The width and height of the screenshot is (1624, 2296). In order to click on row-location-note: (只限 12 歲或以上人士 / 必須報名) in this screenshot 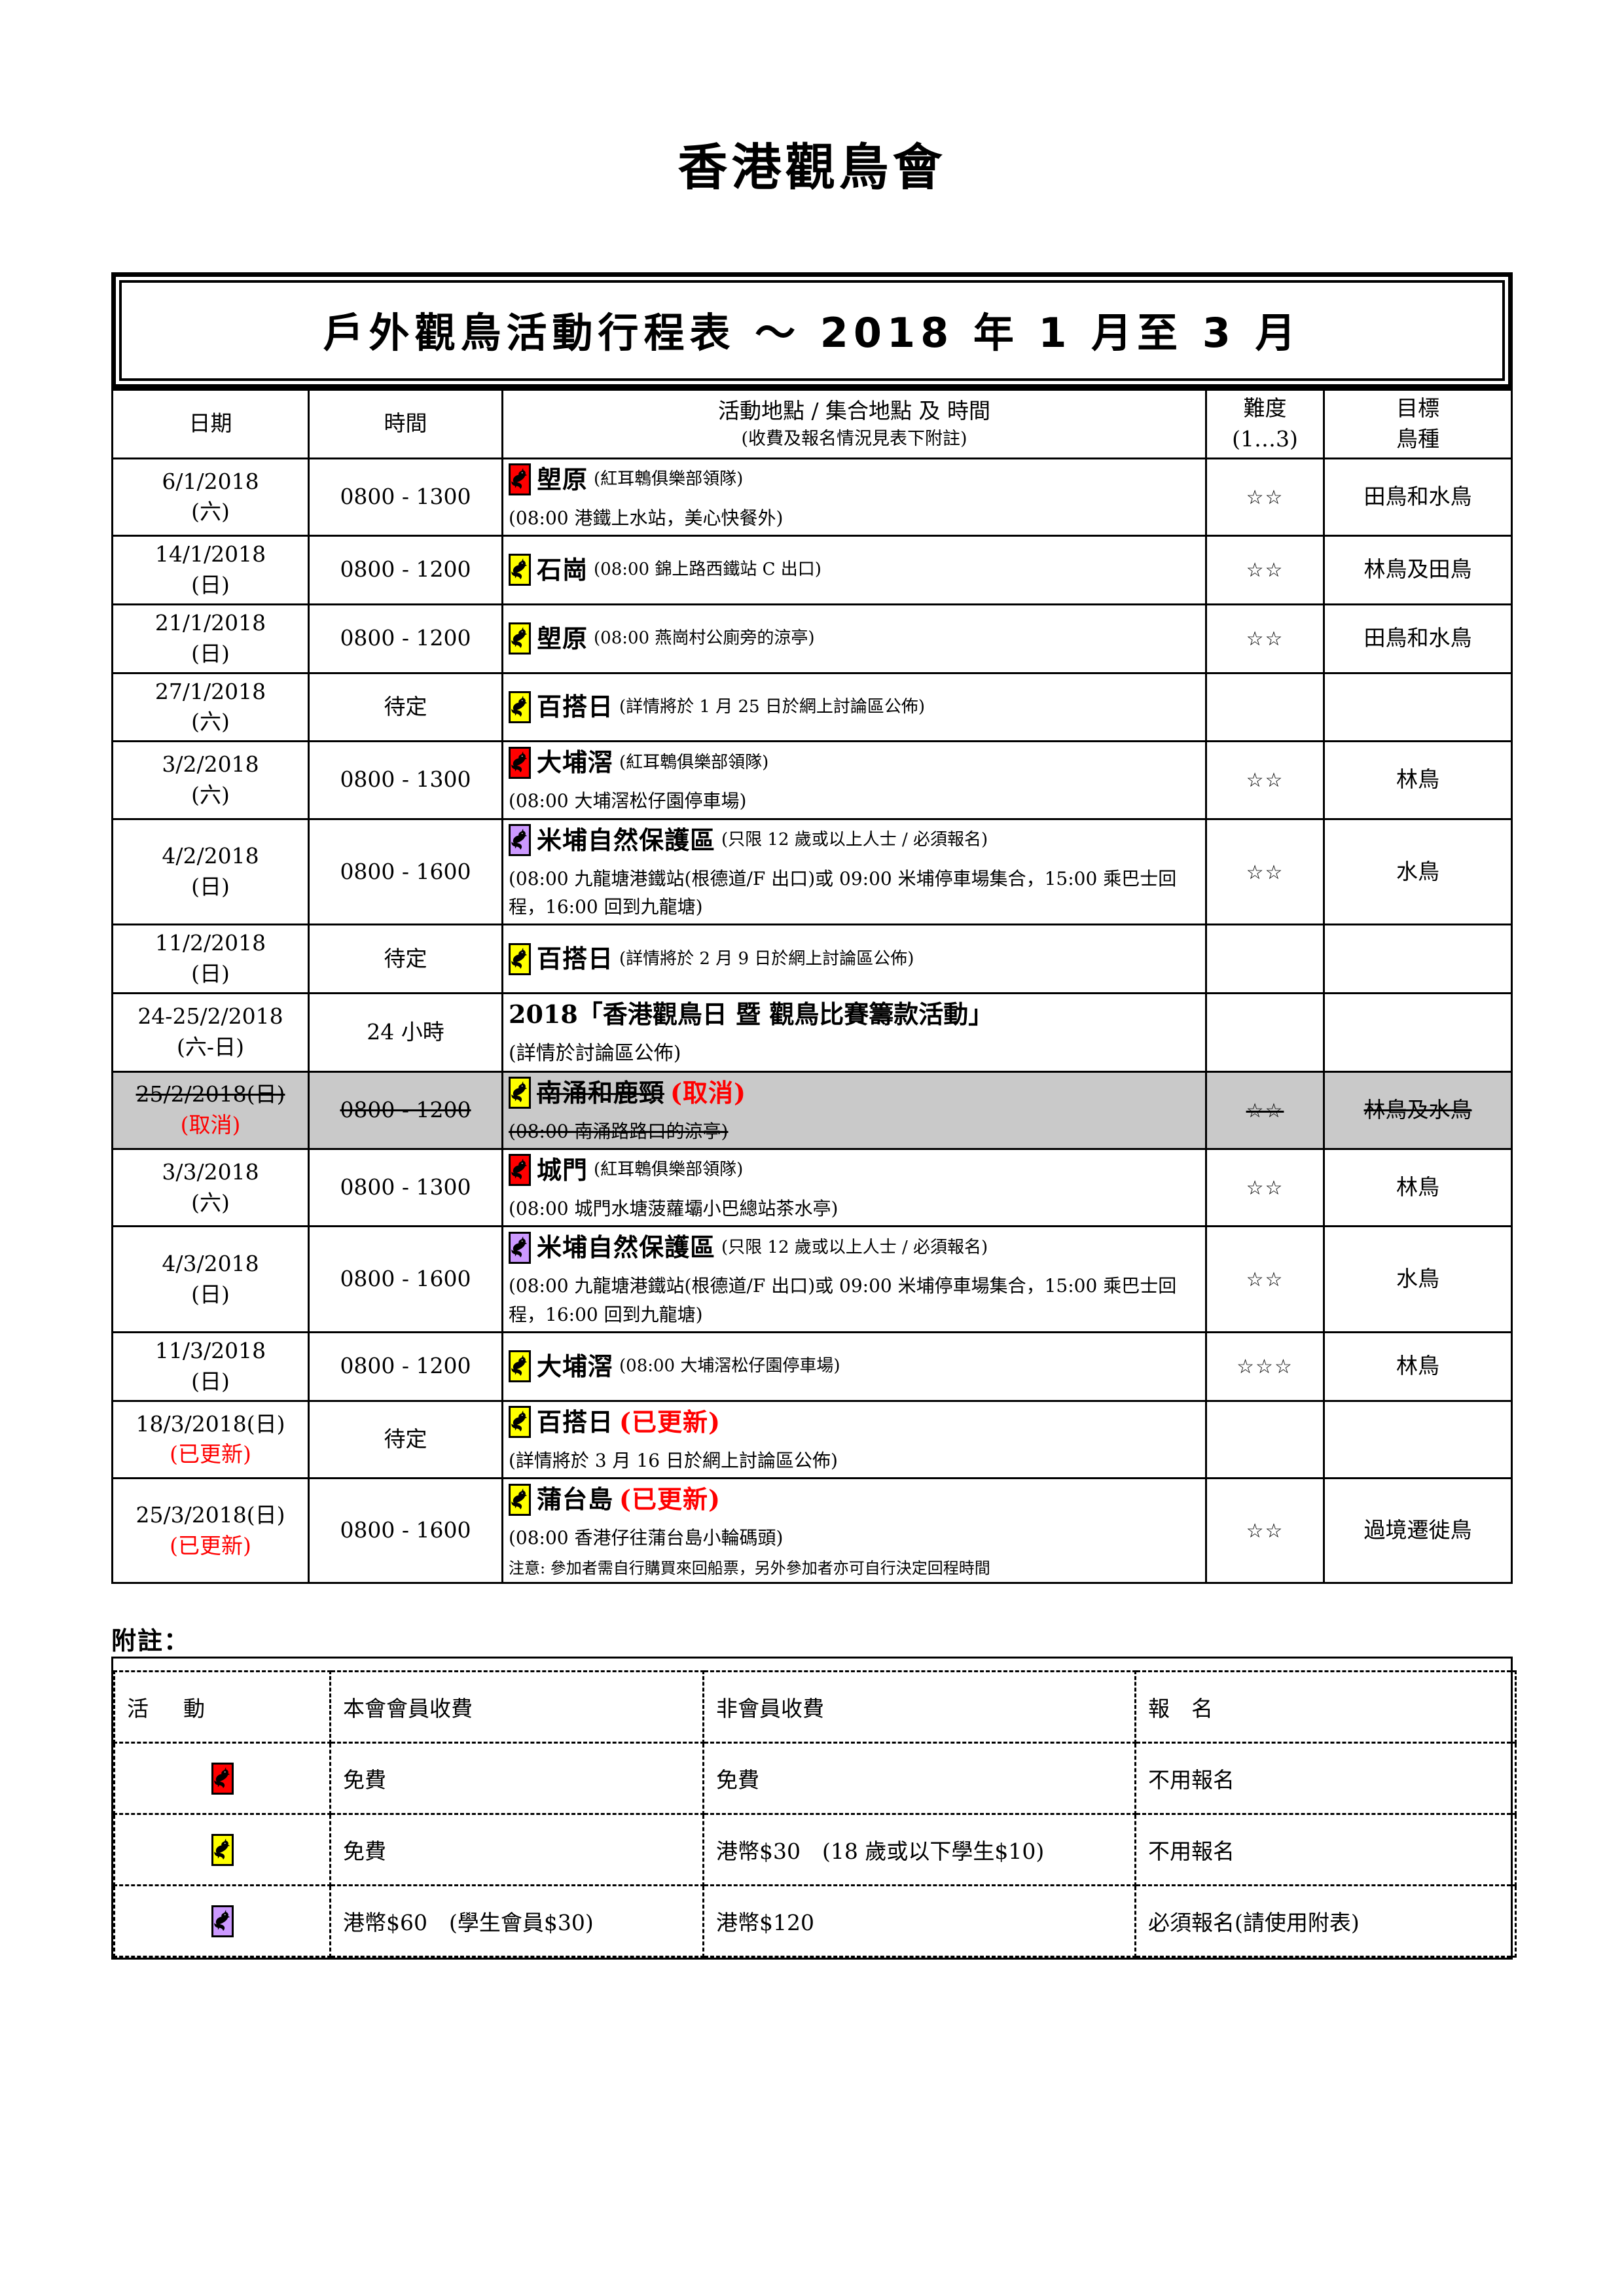, I will do `click(854, 1247)`.